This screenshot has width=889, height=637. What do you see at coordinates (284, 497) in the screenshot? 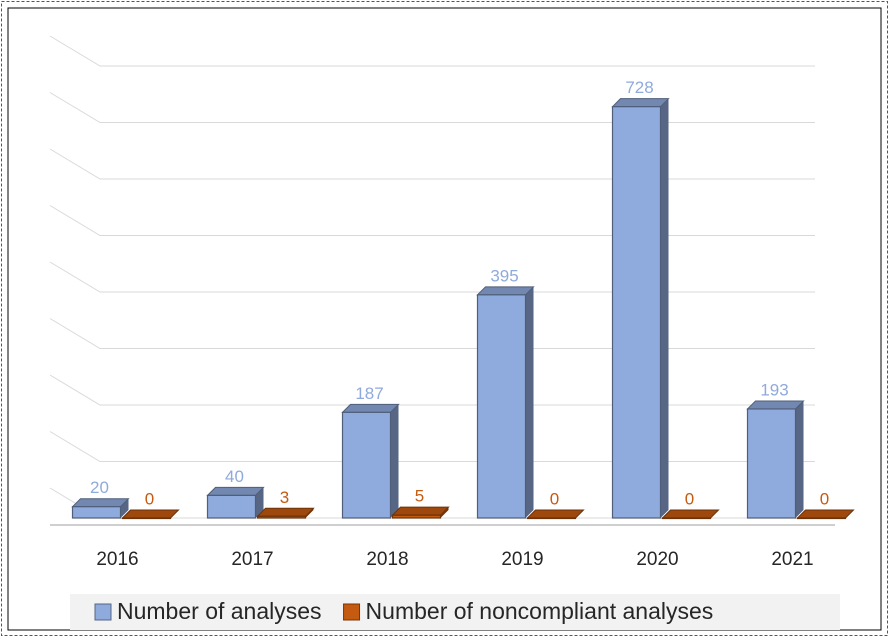
I see `data-label: 3` at bounding box center [284, 497].